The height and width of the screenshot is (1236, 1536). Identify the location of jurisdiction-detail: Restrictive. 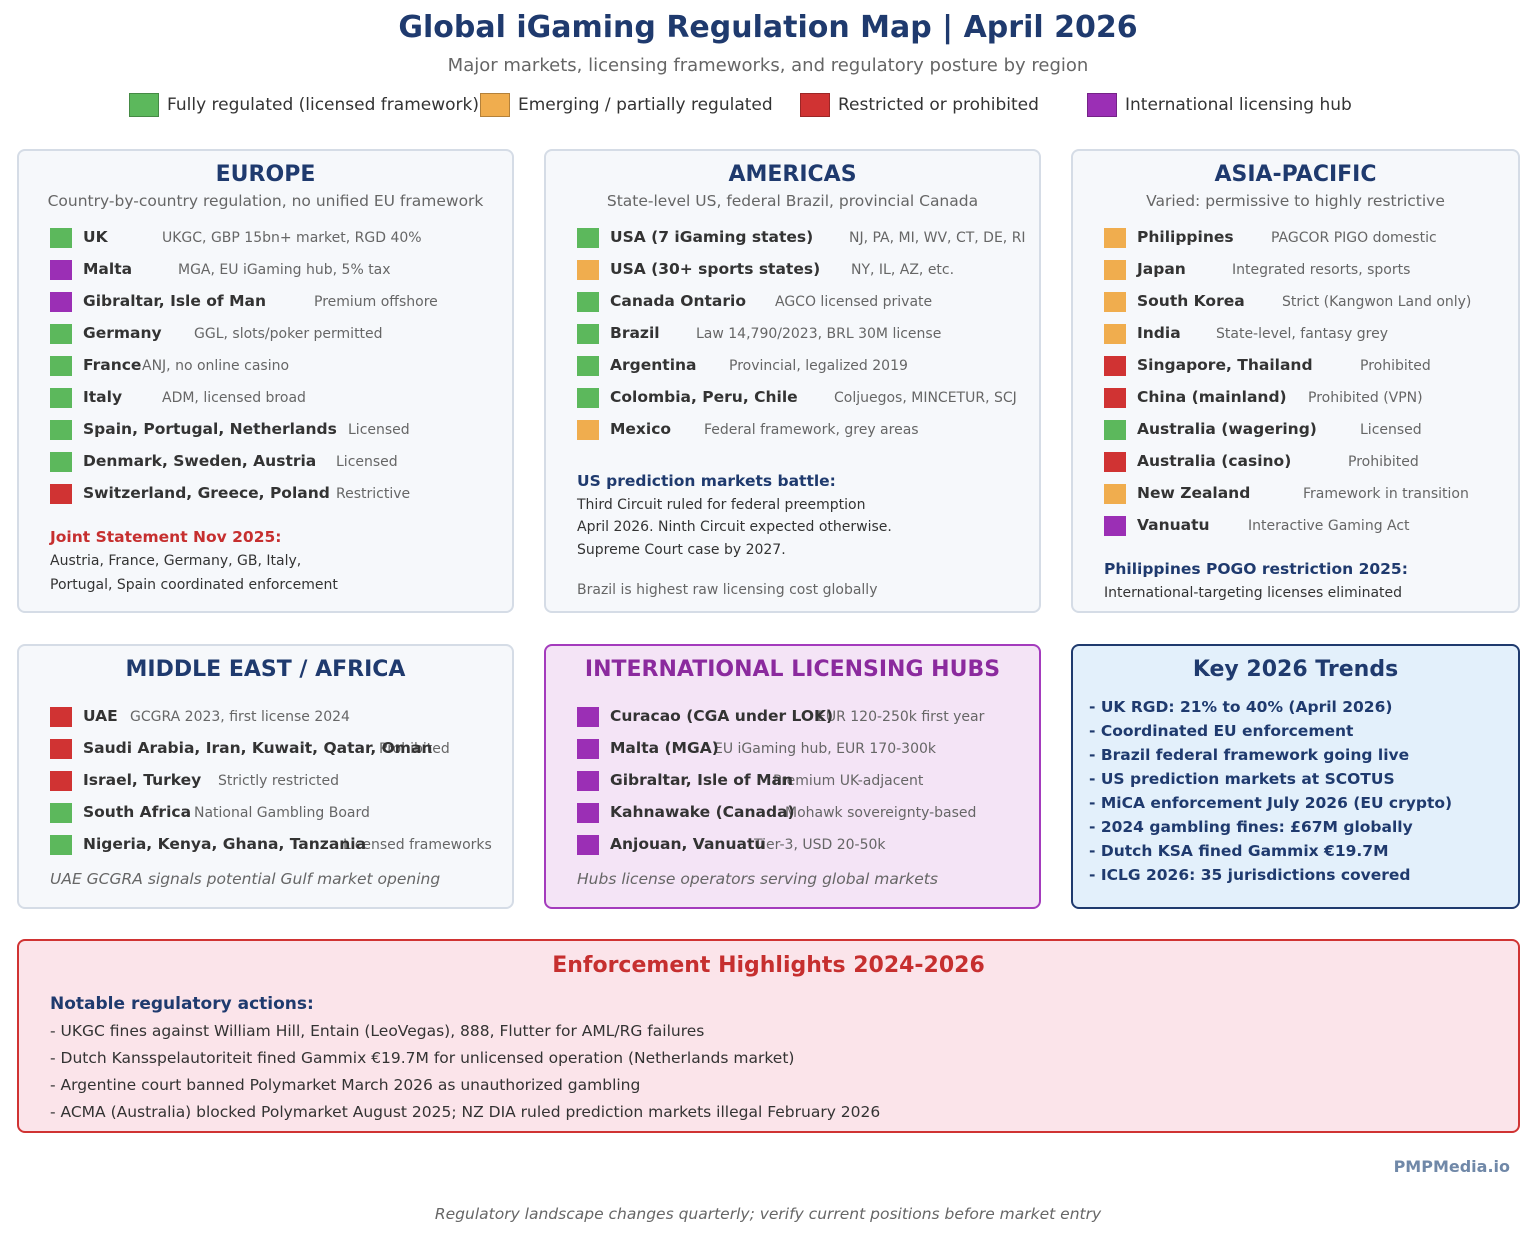
(373, 494).